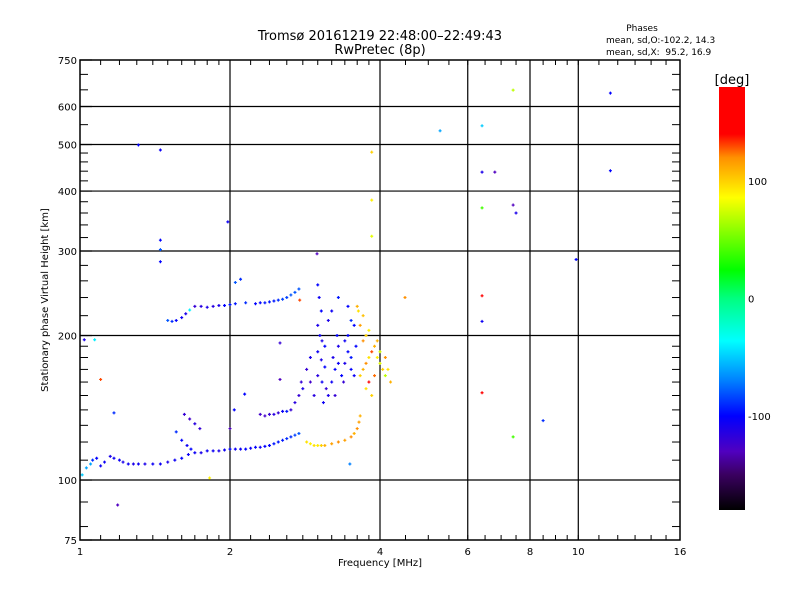  I want to click on y-tick-label: 100, so click(67, 481).